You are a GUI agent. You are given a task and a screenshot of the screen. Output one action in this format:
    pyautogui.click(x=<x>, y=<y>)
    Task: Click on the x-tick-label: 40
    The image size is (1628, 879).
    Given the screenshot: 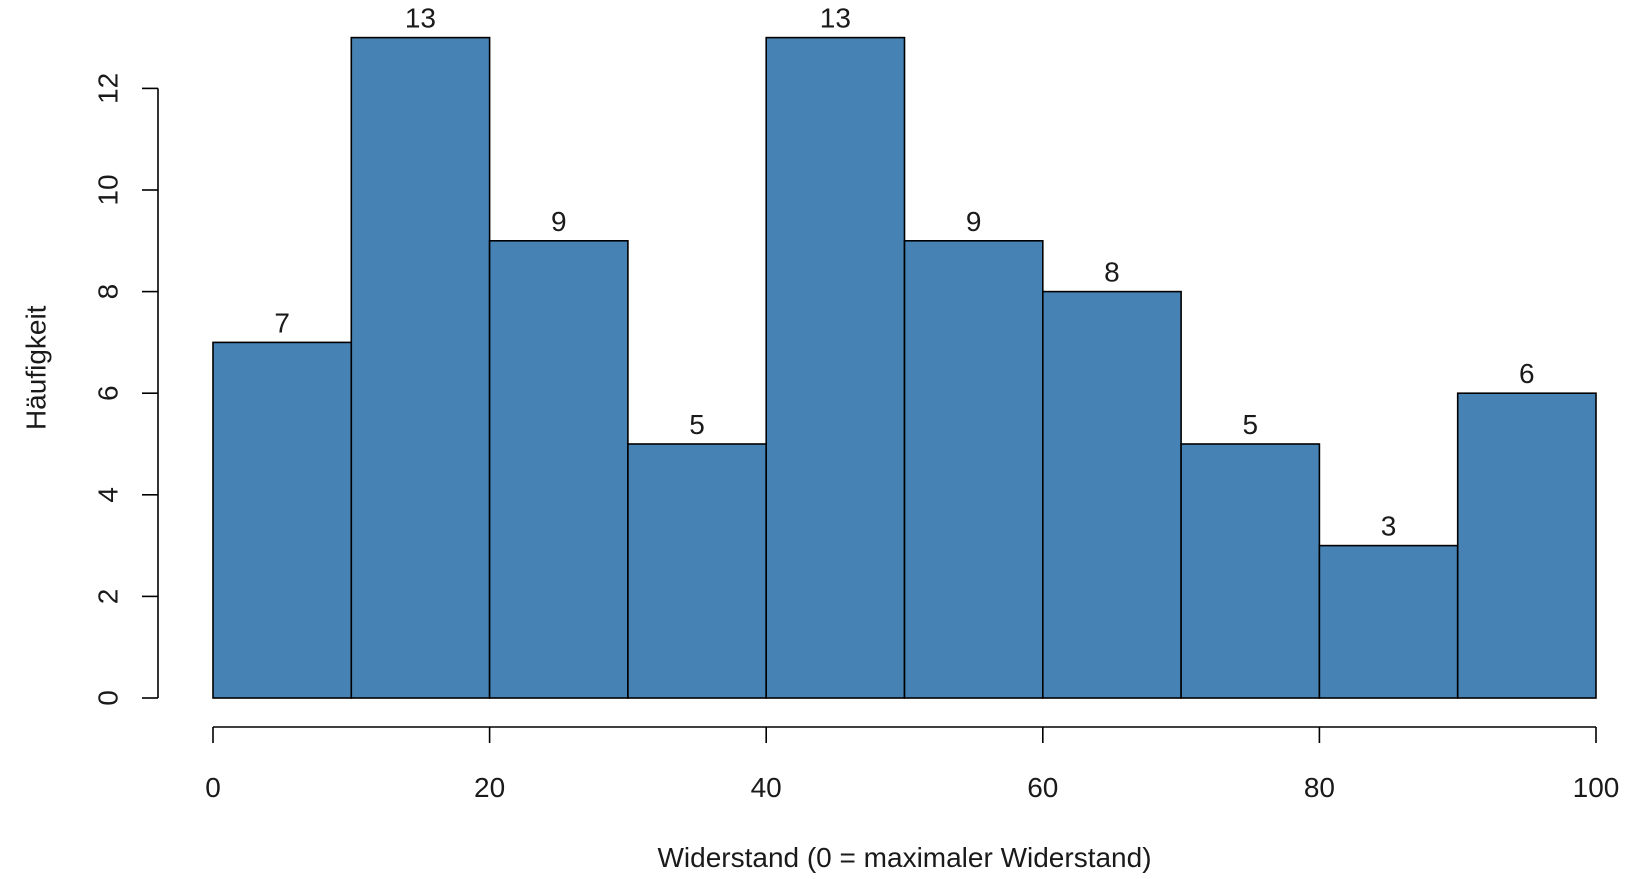 What is the action you would take?
    pyautogui.click(x=766, y=787)
    